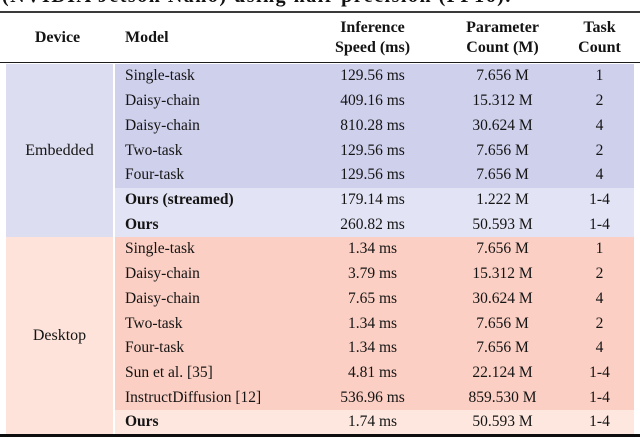 This screenshot has width=640, height=441. What do you see at coordinates (210, 38) in the screenshot?
I see `header-model: Model` at bounding box center [210, 38].